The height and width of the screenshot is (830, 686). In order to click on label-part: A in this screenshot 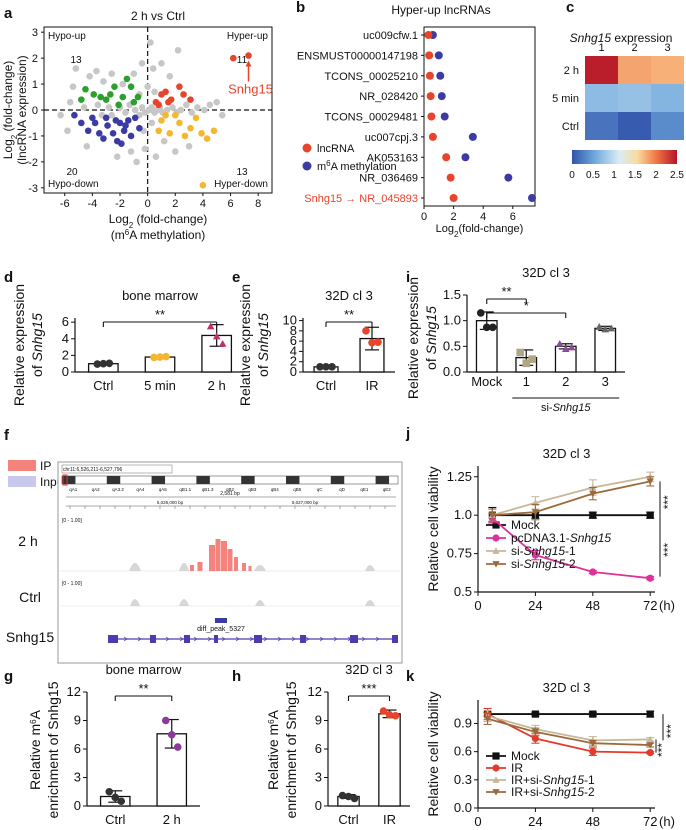, I will do `click(35, 714)`.